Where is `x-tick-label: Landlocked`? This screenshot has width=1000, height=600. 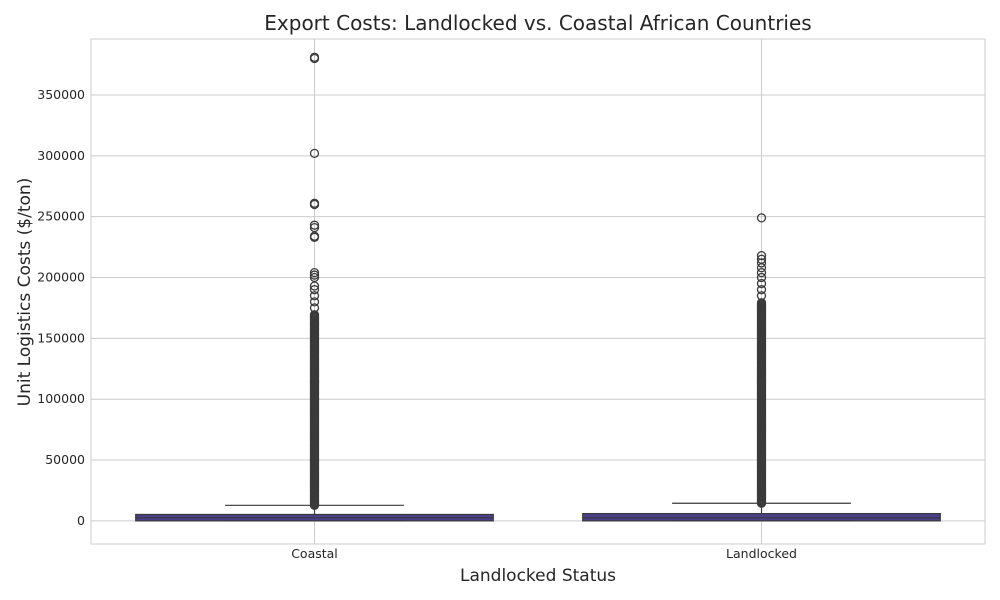 x-tick-label: Landlocked is located at coordinates (761, 553).